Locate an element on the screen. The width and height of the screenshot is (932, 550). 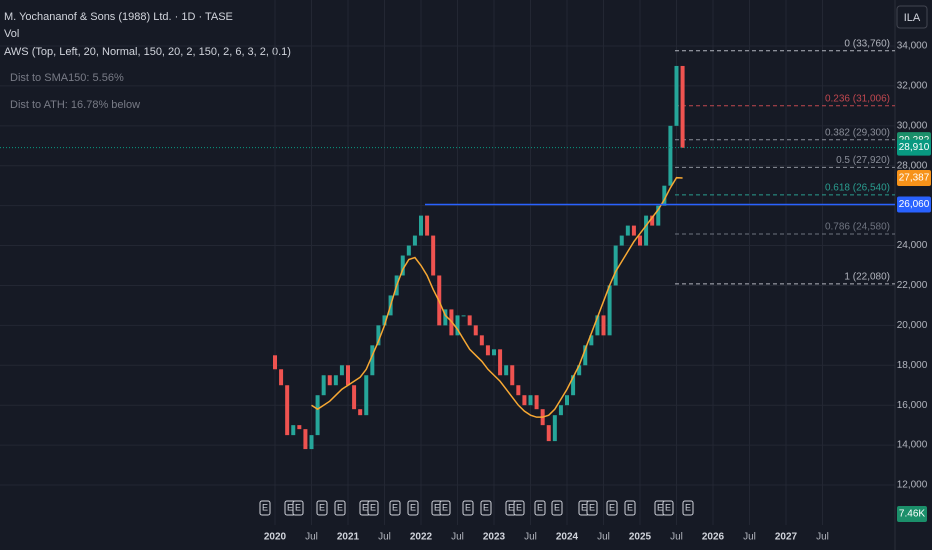
y-tick-label: 16,000 is located at coordinates (912, 405).